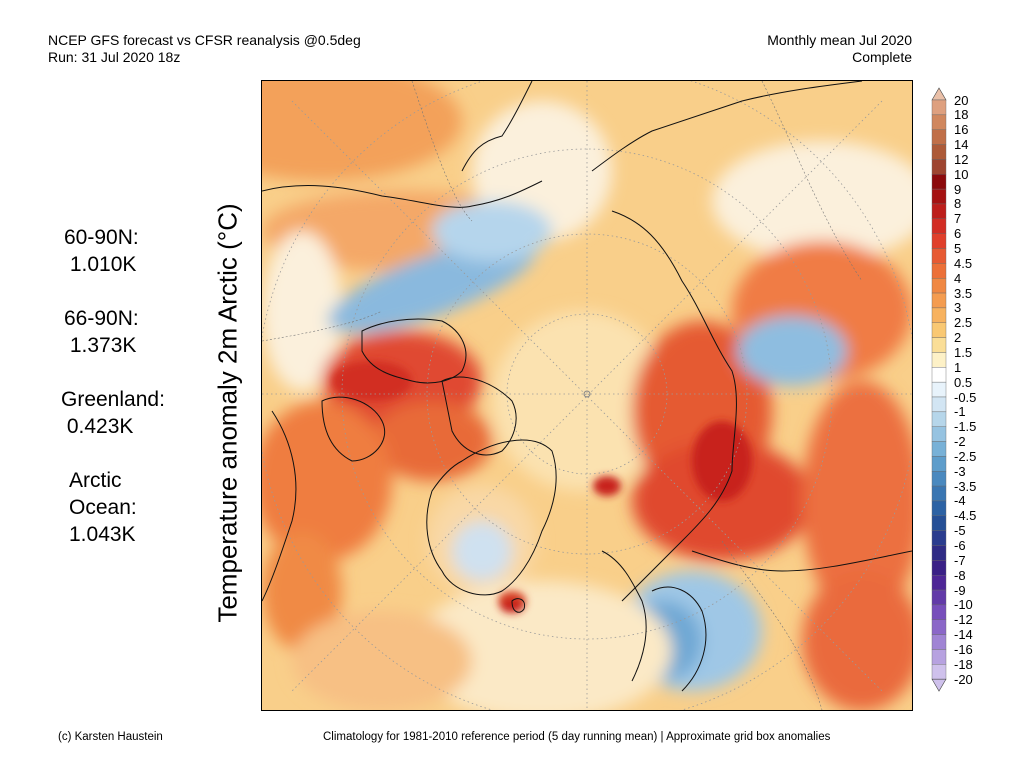  What do you see at coordinates (101, 332) in the screenshot?
I see `stat-66-90n: 66-90N: 1.373K` at bounding box center [101, 332].